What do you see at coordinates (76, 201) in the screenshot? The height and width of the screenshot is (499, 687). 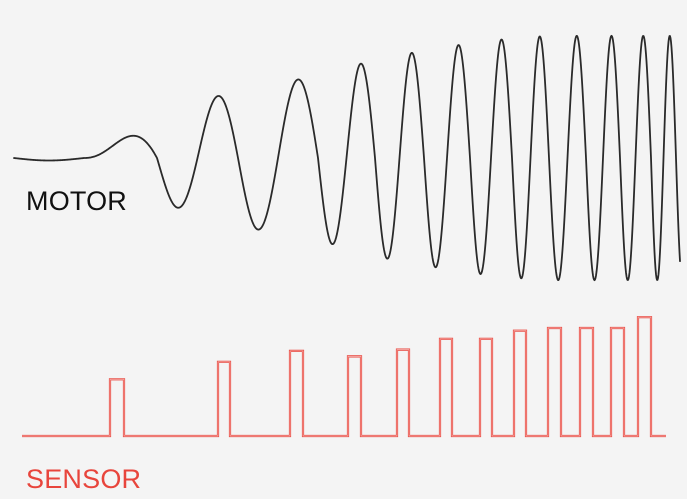 I see `motor-label: MOTOR` at bounding box center [76, 201].